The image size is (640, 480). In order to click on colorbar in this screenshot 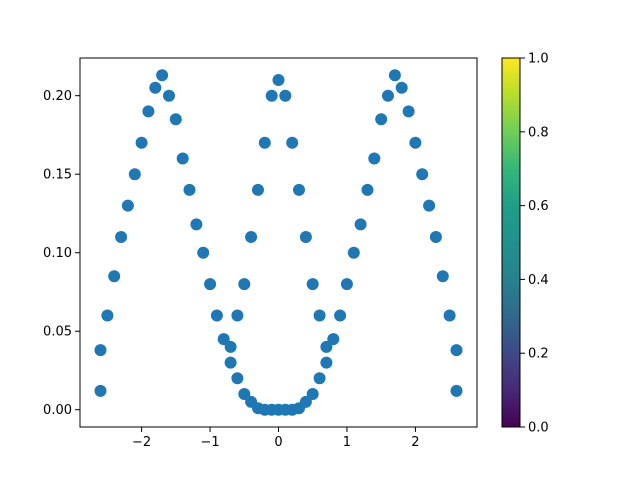, I will do `click(511, 242)`.